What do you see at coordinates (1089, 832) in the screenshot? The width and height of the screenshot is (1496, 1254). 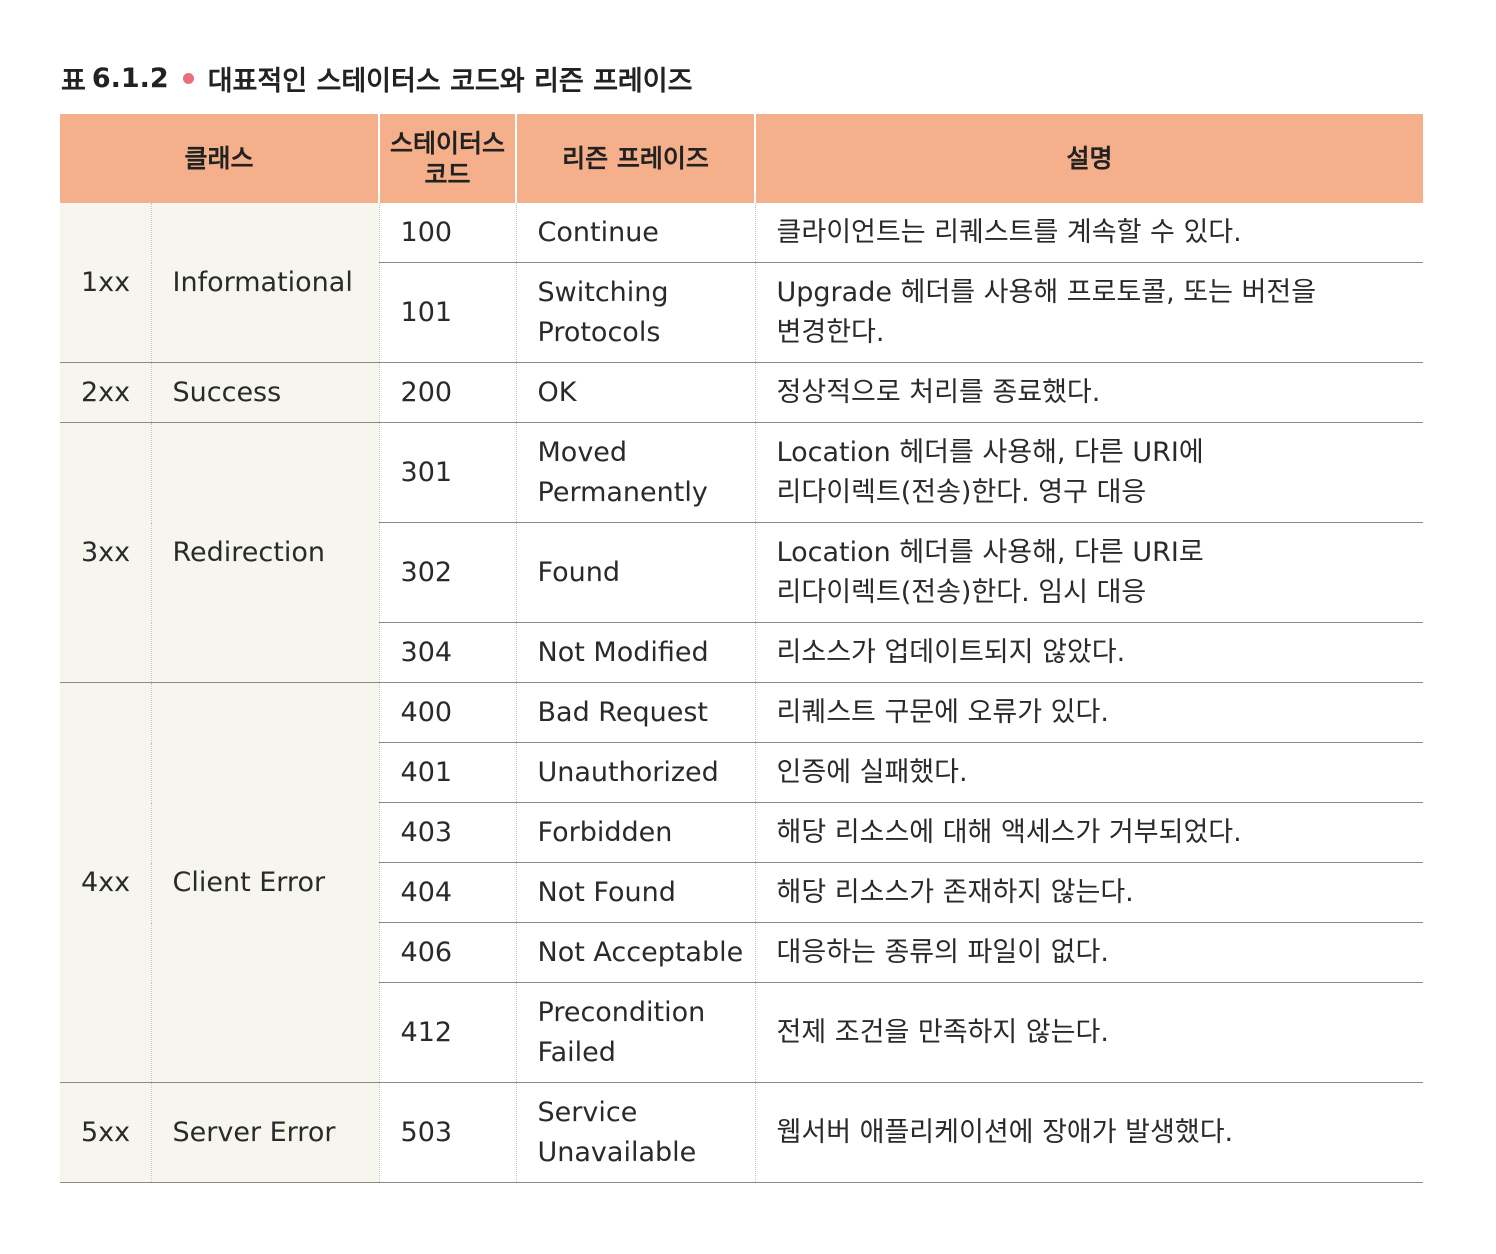 I see `description-cell: 해당 리소스에 대해 액세스가 거부되었다.` at bounding box center [1089, 832].